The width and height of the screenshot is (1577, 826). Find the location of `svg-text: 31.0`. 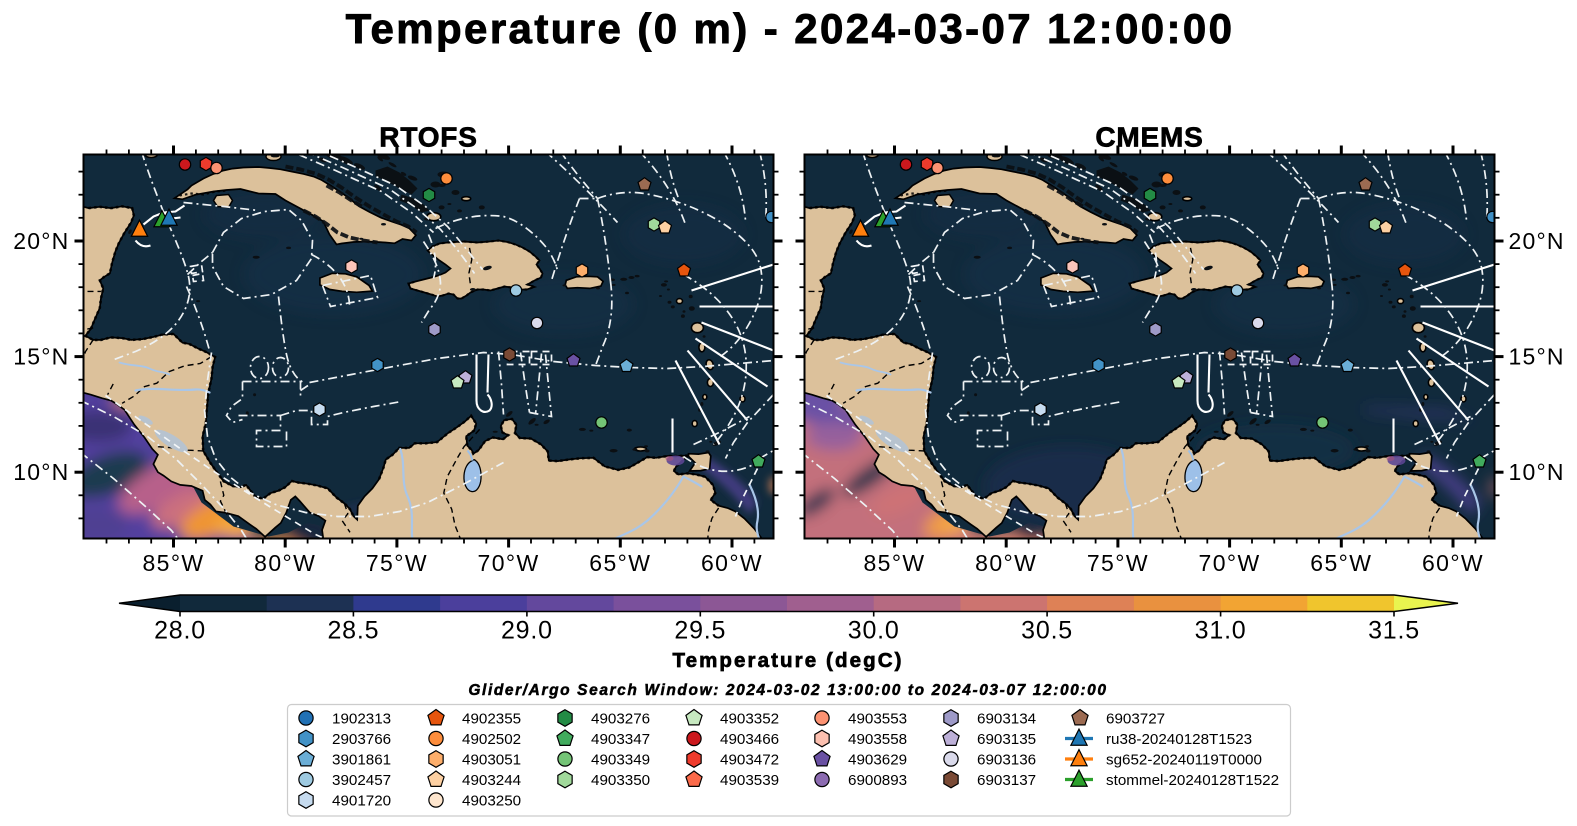

svg-text: 31.0 is located at coordinates (1221, 631).